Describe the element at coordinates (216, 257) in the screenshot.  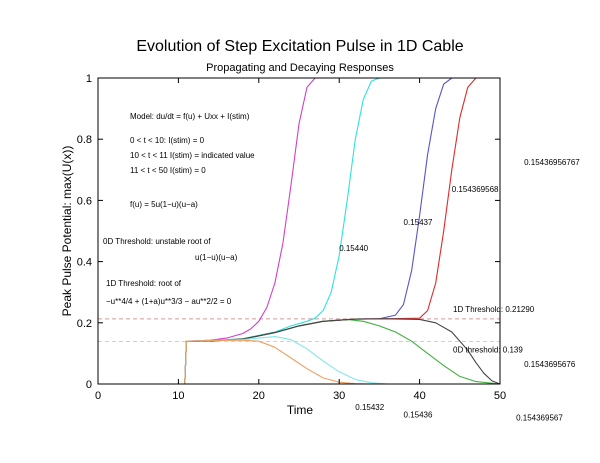
I see `annotation-0d-root: u(1−u)(u−a)` at that location.